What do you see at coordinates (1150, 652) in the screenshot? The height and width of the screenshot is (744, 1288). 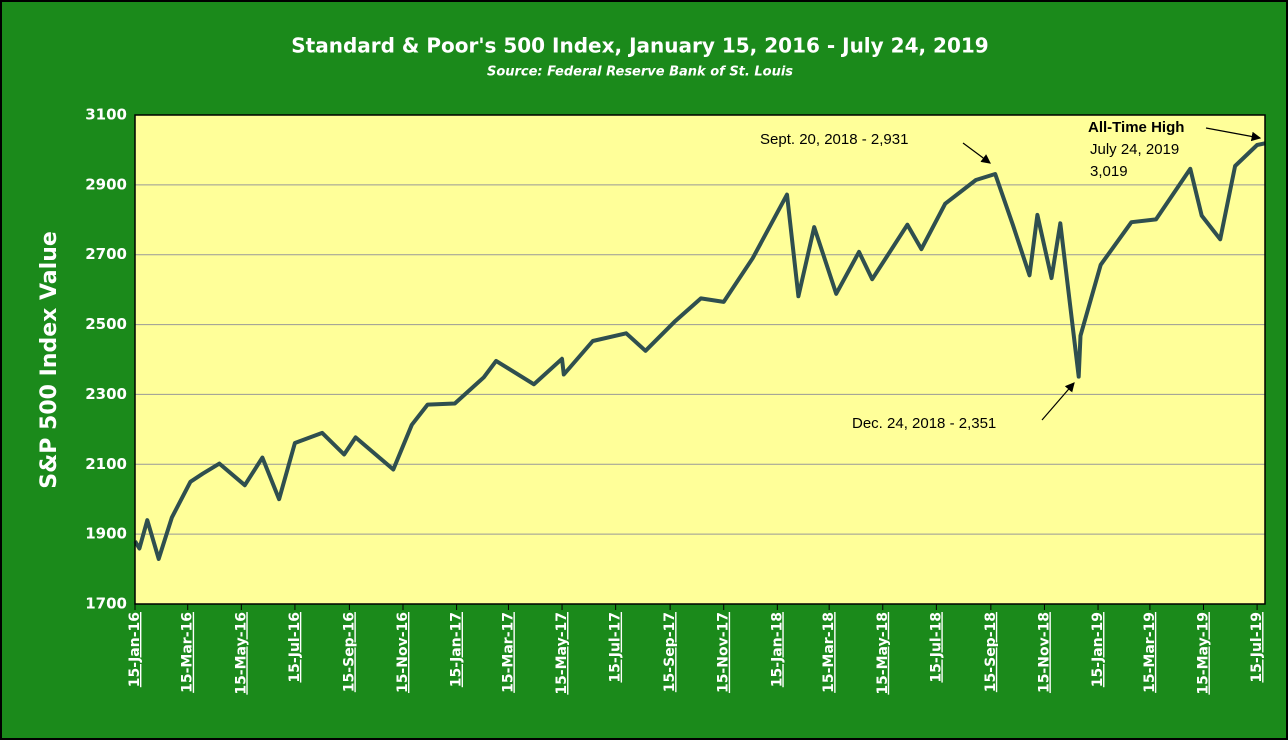 I see `x-tick-label: 15-Mar-19` at bounding box center [1150, 652].